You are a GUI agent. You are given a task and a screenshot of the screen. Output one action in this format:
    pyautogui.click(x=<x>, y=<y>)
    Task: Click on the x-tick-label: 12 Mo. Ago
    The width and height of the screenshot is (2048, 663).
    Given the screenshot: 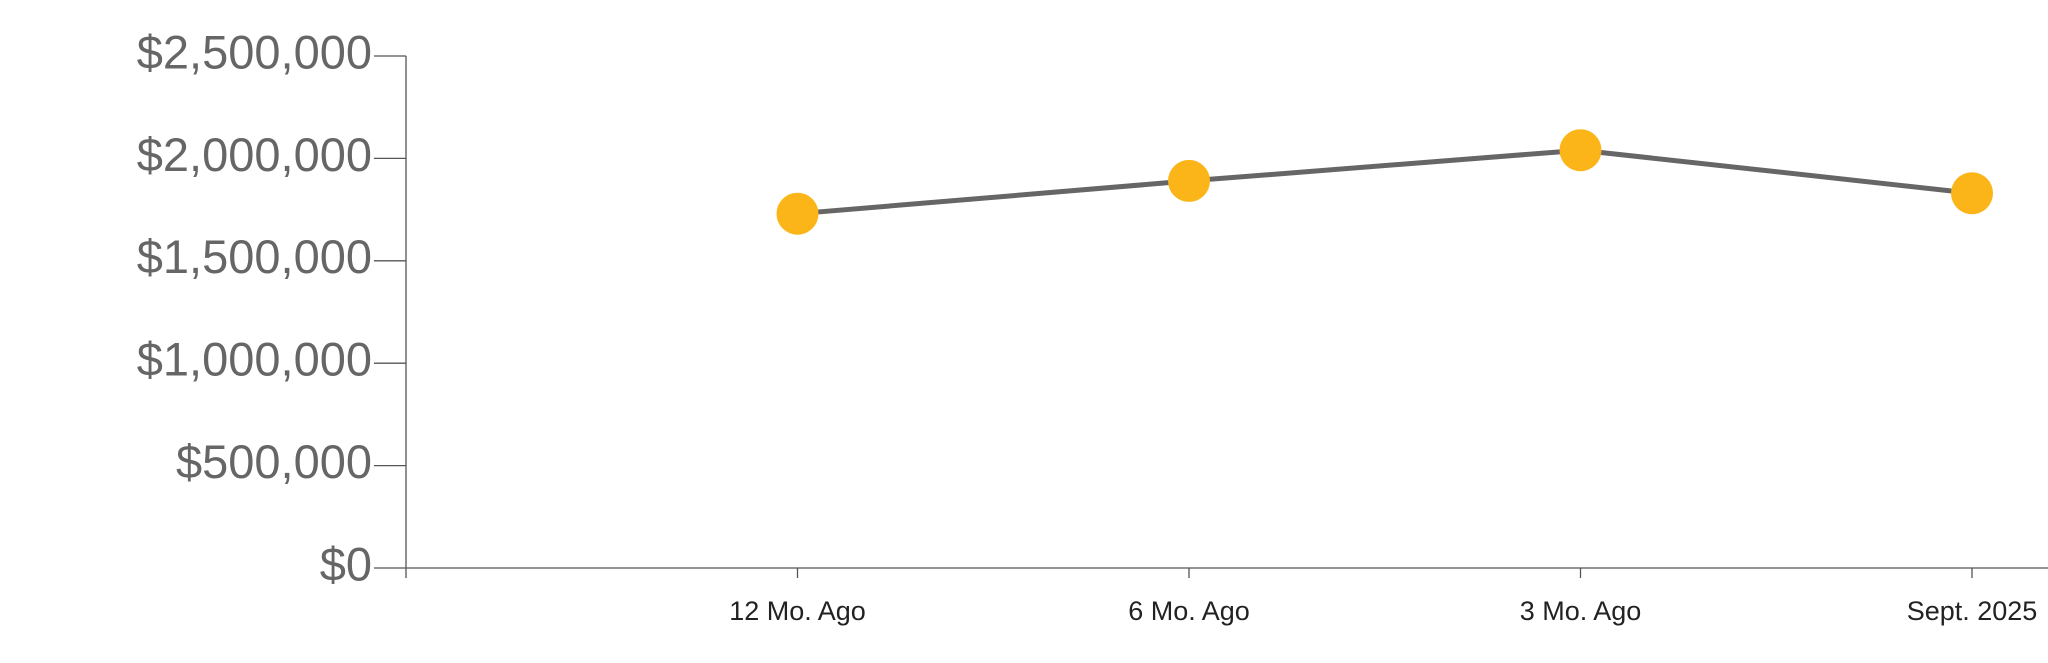 What is the action you would take?
    pyautogui.click(x=797, y=611)
    